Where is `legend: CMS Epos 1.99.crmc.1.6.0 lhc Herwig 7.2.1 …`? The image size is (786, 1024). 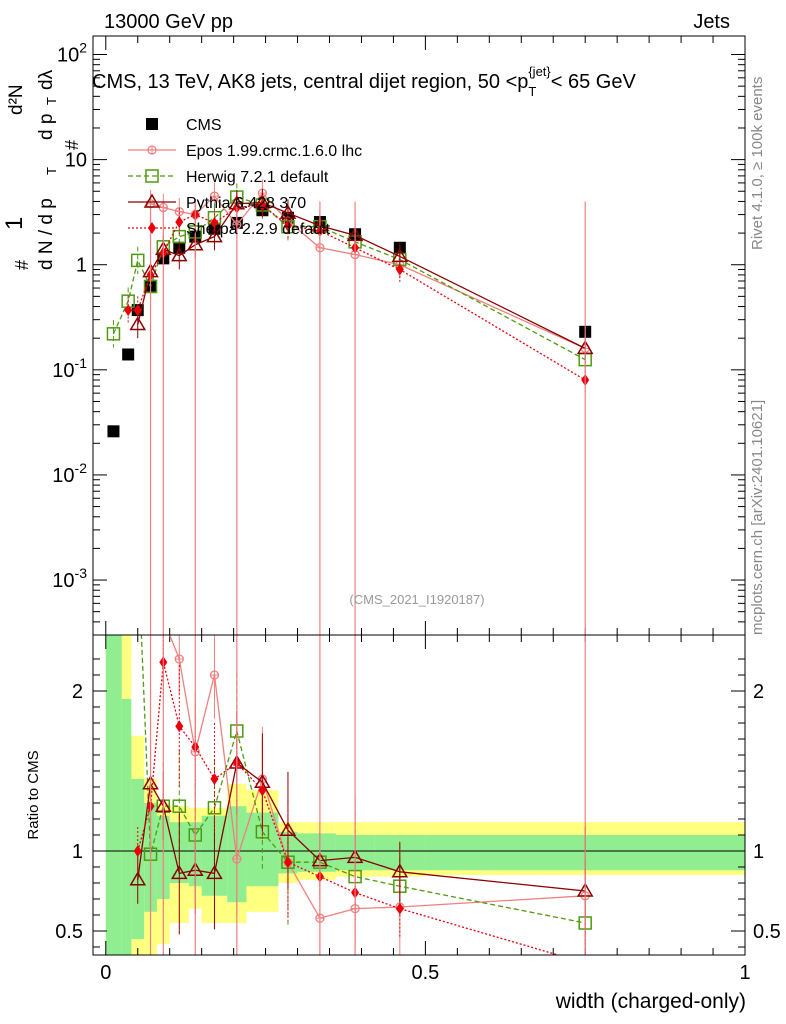
legend: CMS Epos 1.99.crmc.1.6.0 lhc Herwig 7.2.1 … is located at coordinates (245, 177).